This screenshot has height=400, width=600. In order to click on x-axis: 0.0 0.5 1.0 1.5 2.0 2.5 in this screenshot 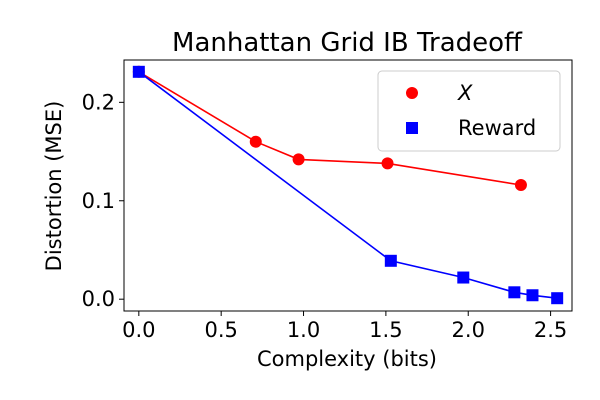, I will do `click(344, 326)`.